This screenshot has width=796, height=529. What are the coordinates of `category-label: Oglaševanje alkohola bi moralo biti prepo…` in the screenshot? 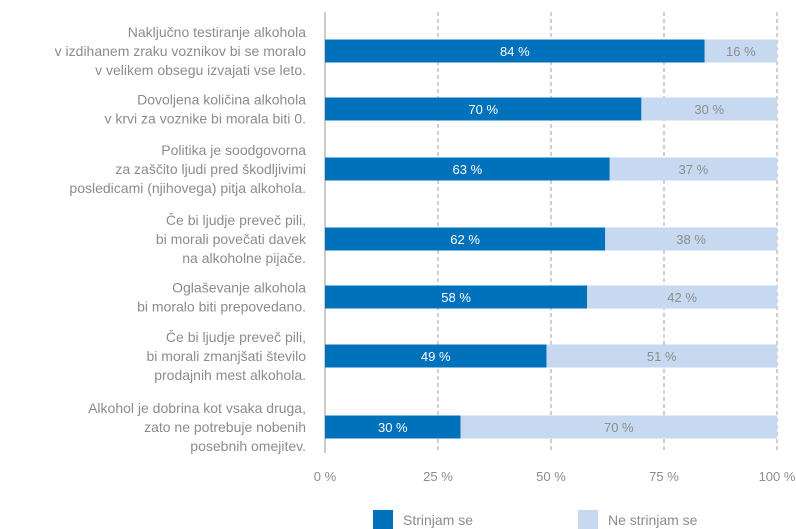 It's located at (221, 297).